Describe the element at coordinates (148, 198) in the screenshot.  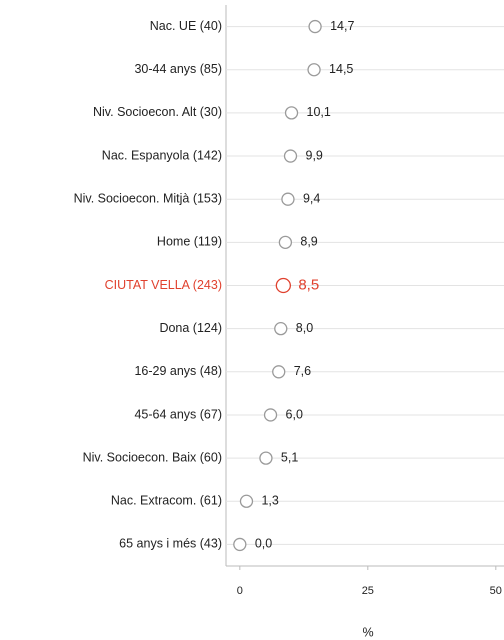
I see `y-tick-label: Niv. Socioecon. Mitjà (153)` at that location.